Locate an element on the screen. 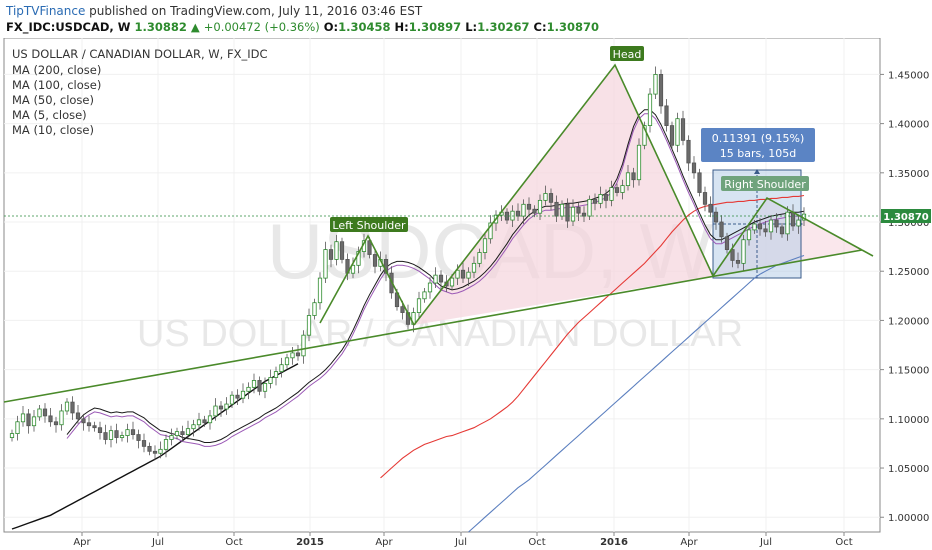  ma-5-label: MA (5, close) is located at coordinates (49, 115).